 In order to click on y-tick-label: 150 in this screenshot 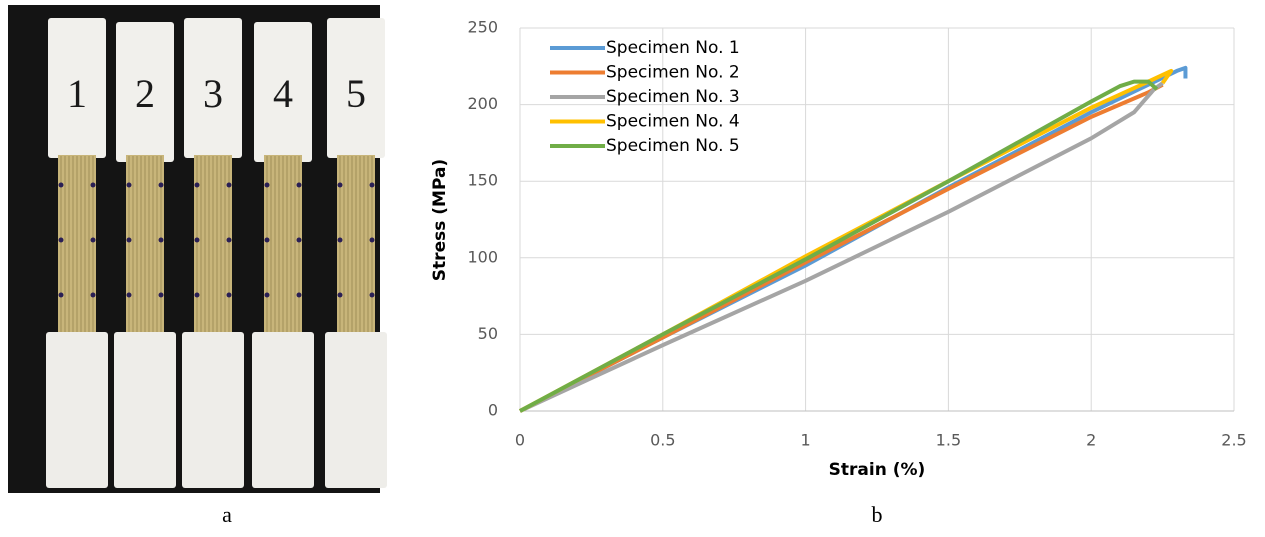, I will do `click(482, 180)`.